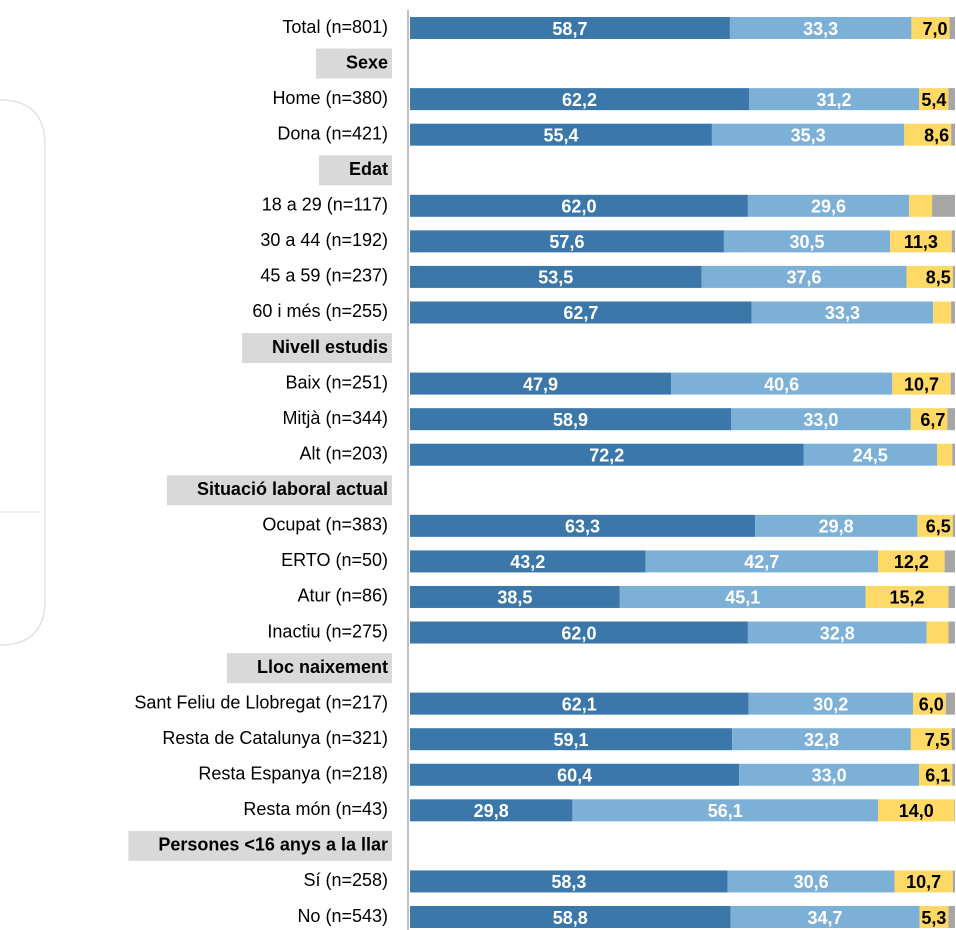 This screenshot has width=956, height=930. Describe the element at coordinates (828, 207) in the screenshot. I see `value-label: 29,6` at that location.